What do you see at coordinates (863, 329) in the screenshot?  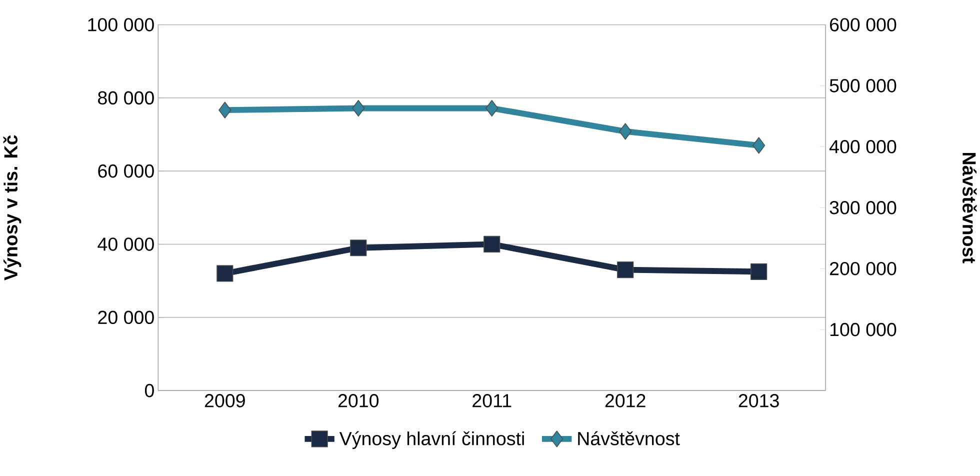 I see `y2-tick-label: 100 000` at bounding box center [863, 329].